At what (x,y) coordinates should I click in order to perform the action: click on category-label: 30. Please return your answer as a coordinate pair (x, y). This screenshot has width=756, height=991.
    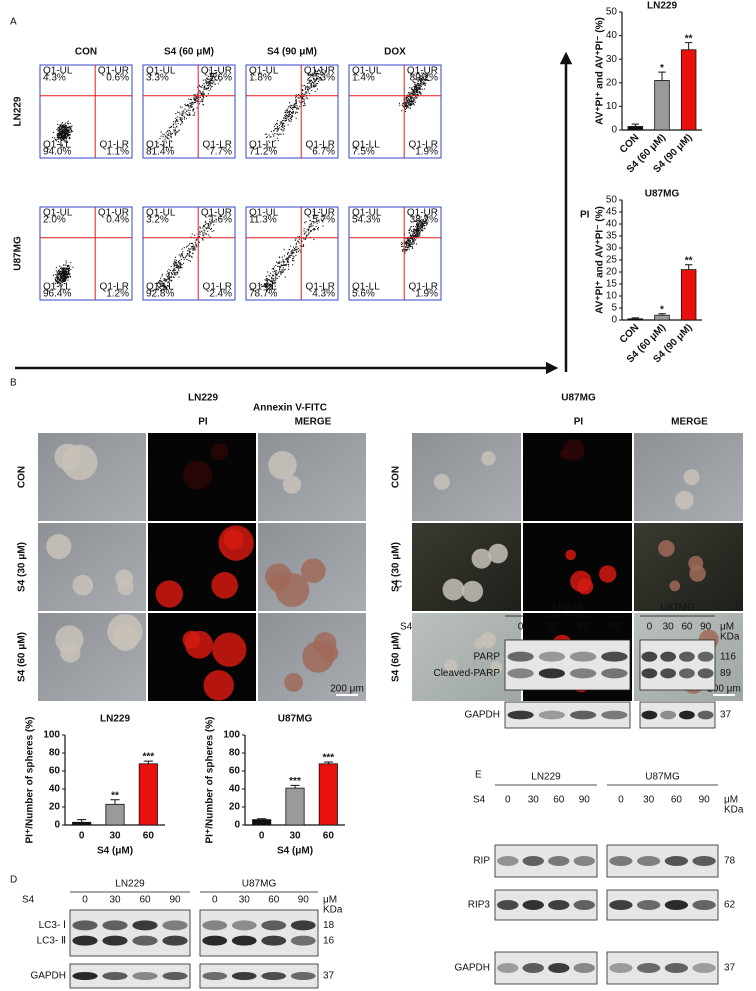
    Looking at the image, I should click on (295, 836).